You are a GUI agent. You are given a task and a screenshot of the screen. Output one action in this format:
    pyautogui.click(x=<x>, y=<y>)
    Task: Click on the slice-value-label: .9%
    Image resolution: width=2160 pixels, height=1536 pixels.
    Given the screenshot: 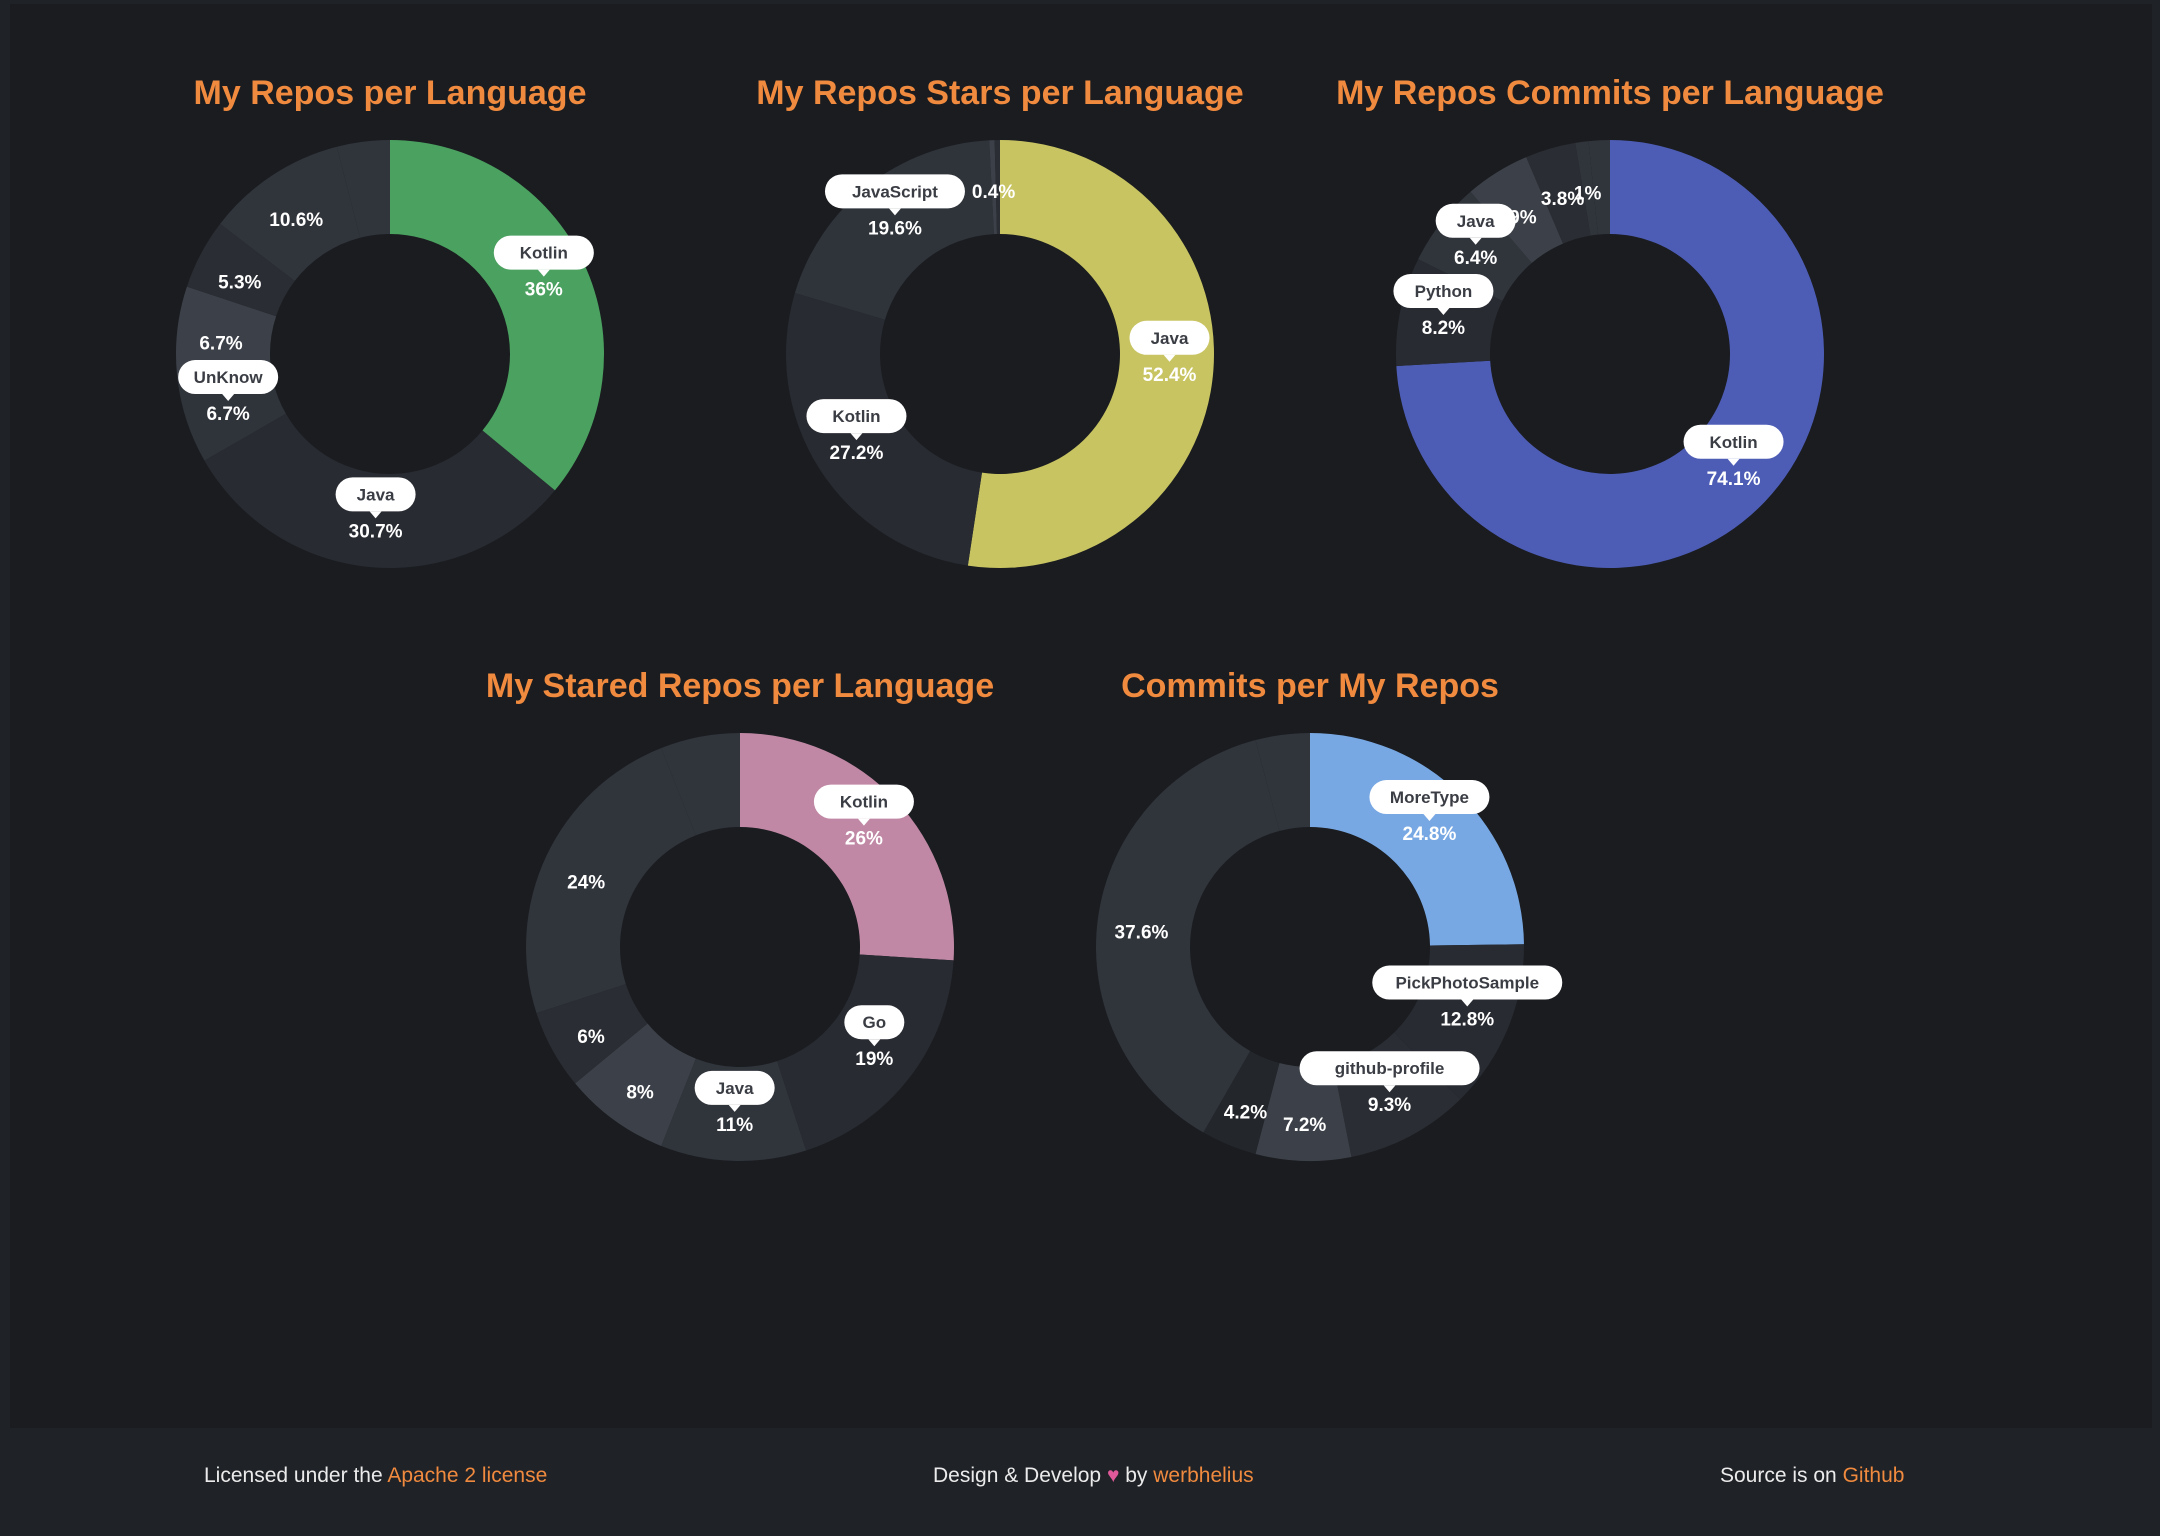 What is the action you would take?
    pyautogui.click(x=1520, y=218)
    